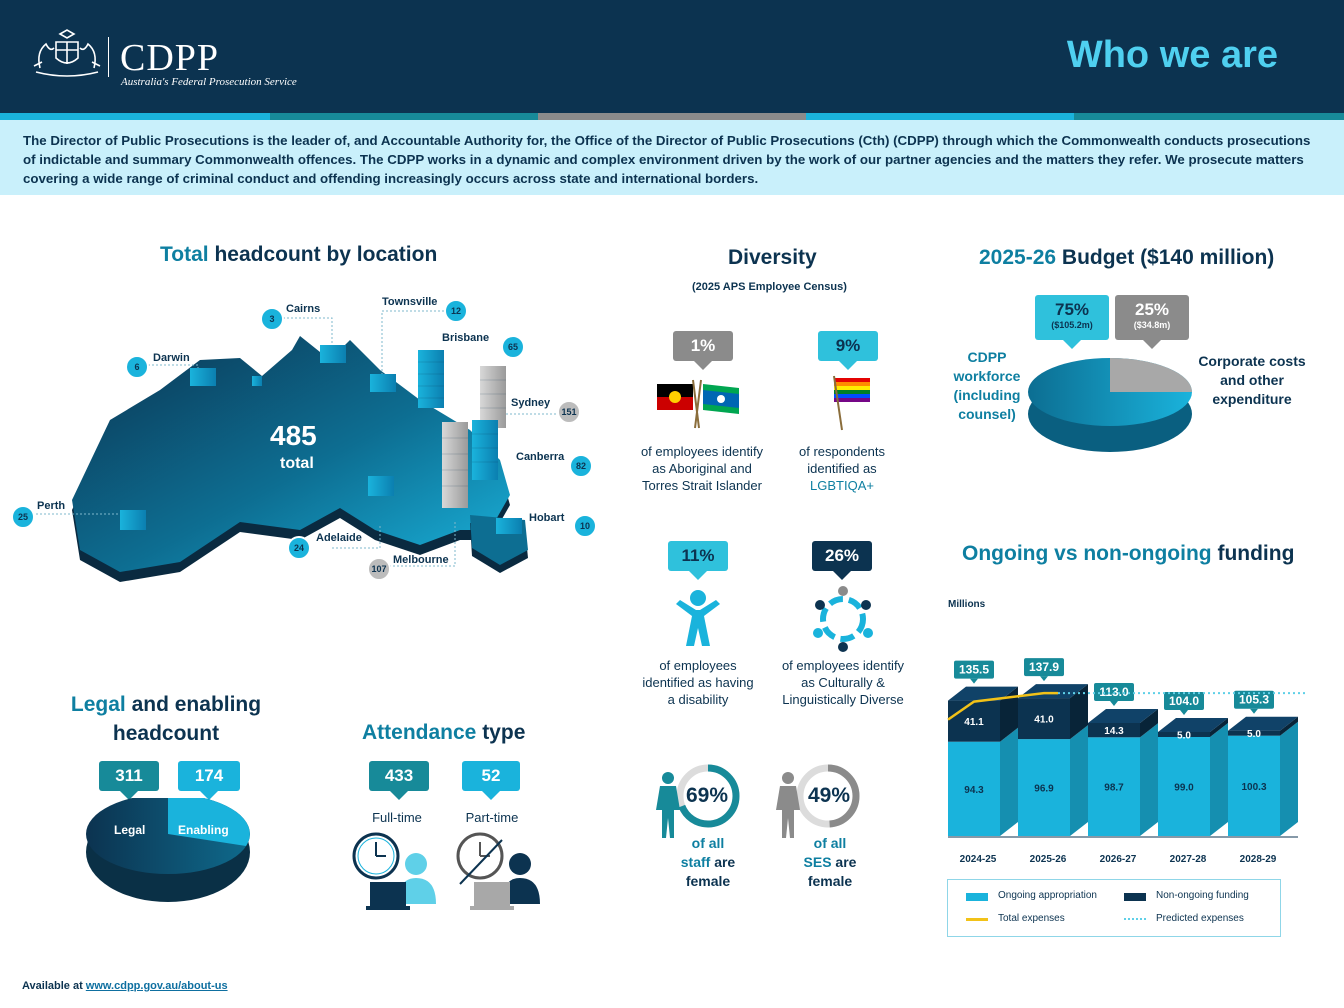 The image size is (1344, 1008). I want to click on city-melbourne: Melbourne, so click(421, 560).